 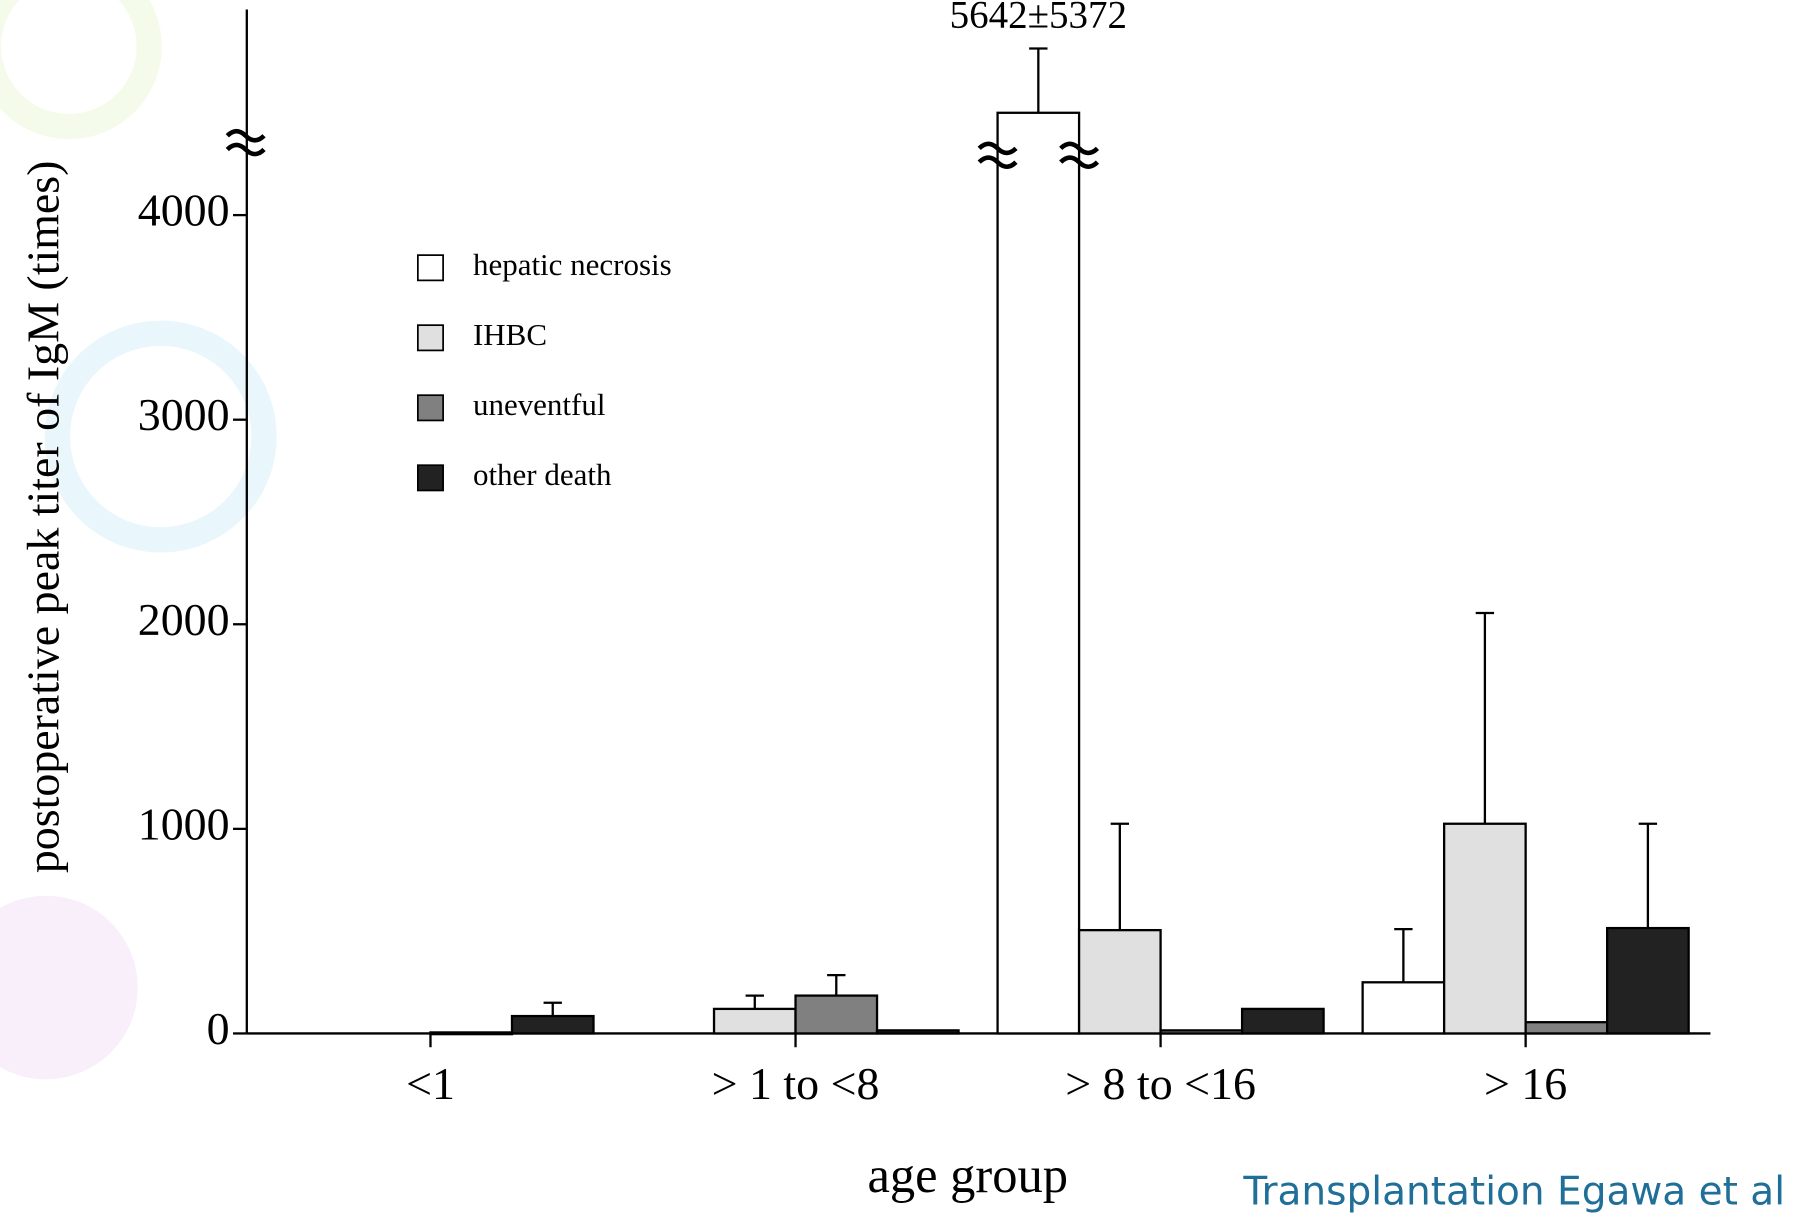 I want to click on x-axis-title: age group, so click(x=967, y=1175).